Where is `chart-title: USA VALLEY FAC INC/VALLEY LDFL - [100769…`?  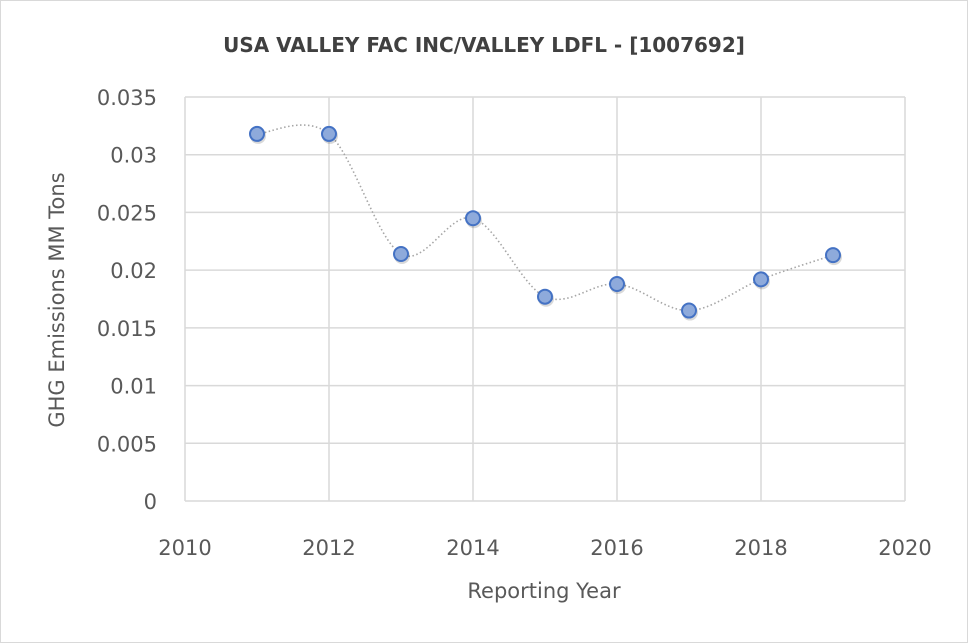 chart-title: USA VALLEY FAC INC/VALLEY LDFL - [100769… is located at coordinates (484, 45).